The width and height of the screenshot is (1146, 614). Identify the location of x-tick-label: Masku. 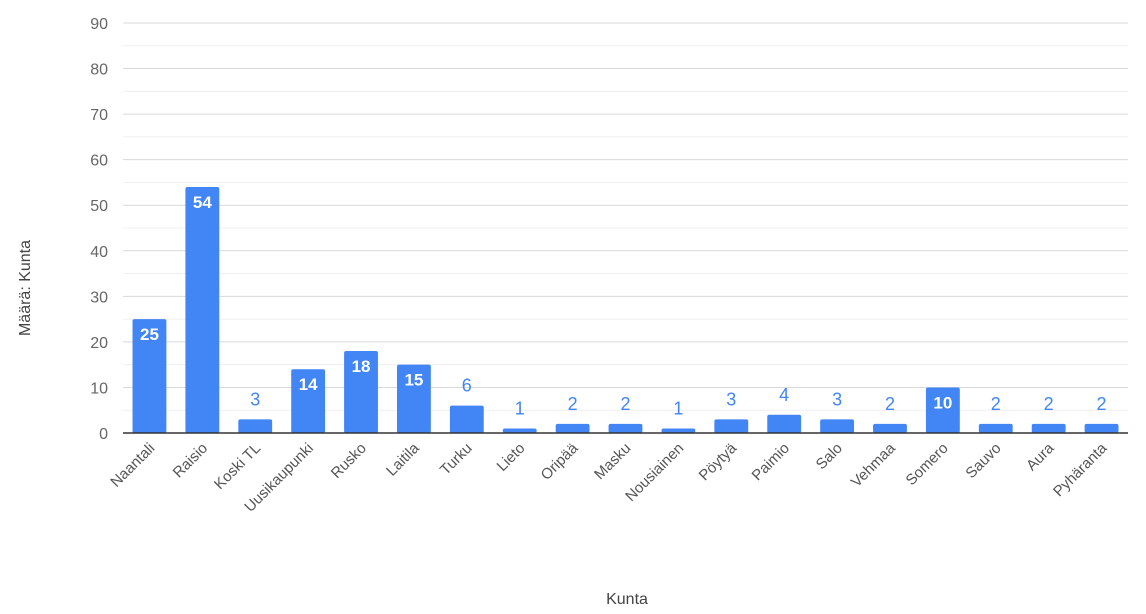
(612, 461).